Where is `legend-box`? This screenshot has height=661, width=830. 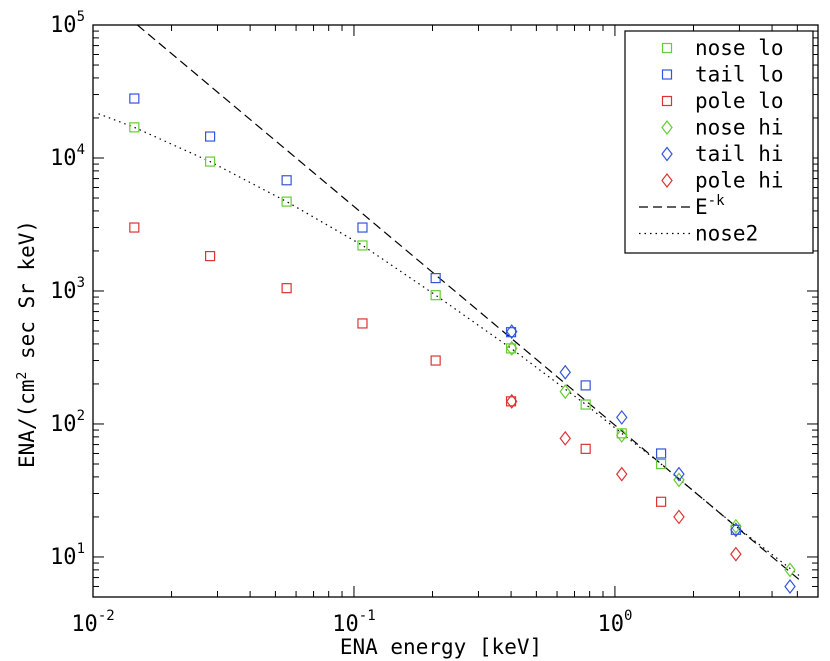 legend-box is located at coordinates (719, 142).